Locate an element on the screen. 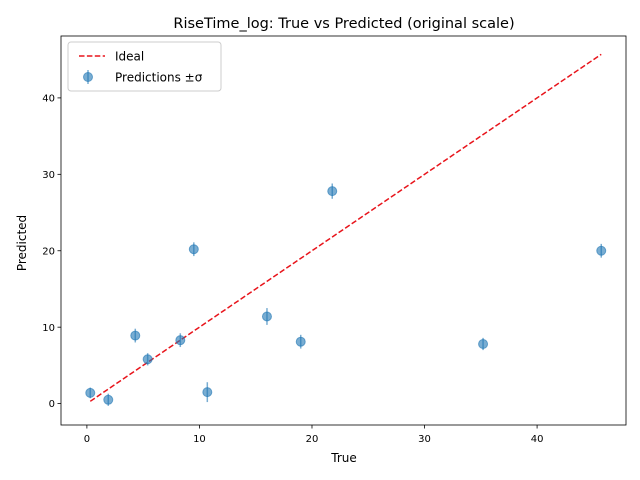 The image size is (640, 480). legend-box is located at coordinates (144, 66).